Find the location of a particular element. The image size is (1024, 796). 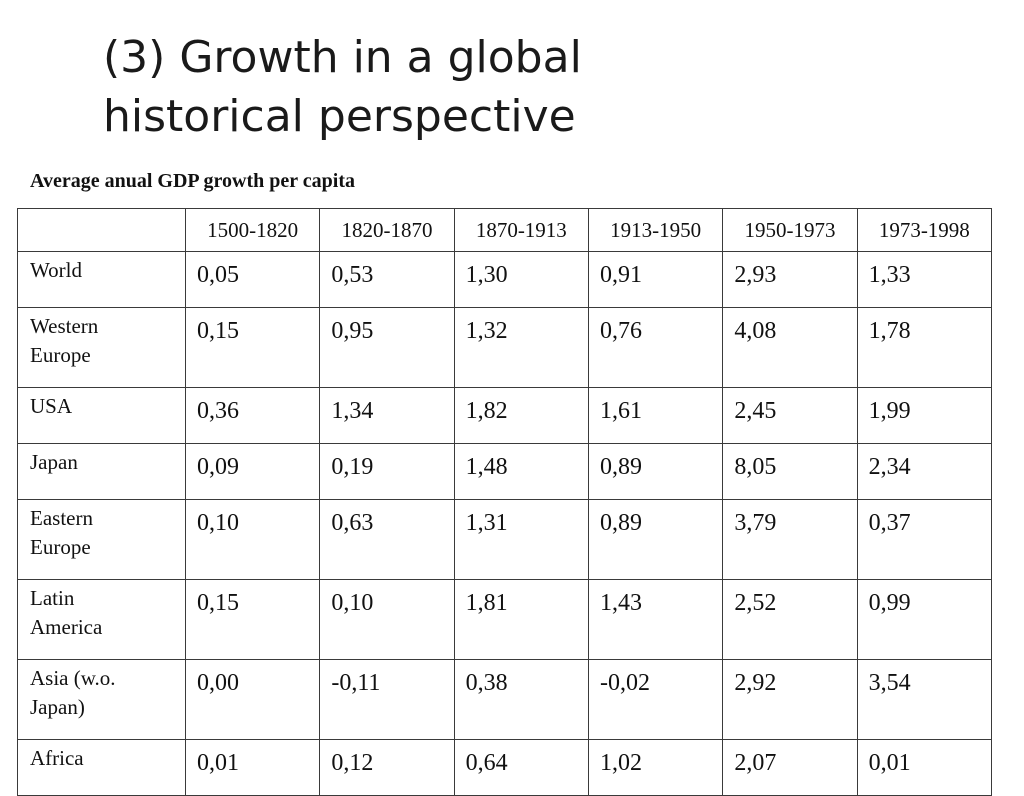

value-cell: 1,43 is located at coordinates (655, 619).